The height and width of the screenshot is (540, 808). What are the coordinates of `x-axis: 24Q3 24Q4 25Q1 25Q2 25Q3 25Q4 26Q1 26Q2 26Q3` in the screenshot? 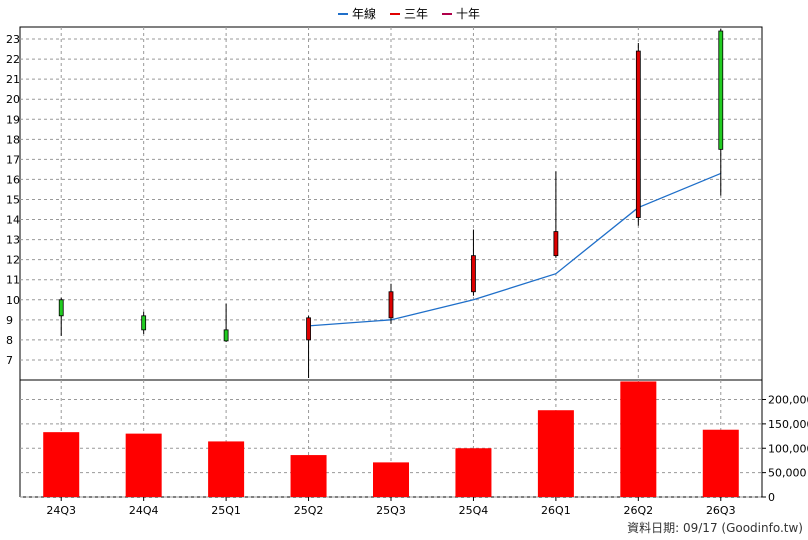 It's located at (391, 507).